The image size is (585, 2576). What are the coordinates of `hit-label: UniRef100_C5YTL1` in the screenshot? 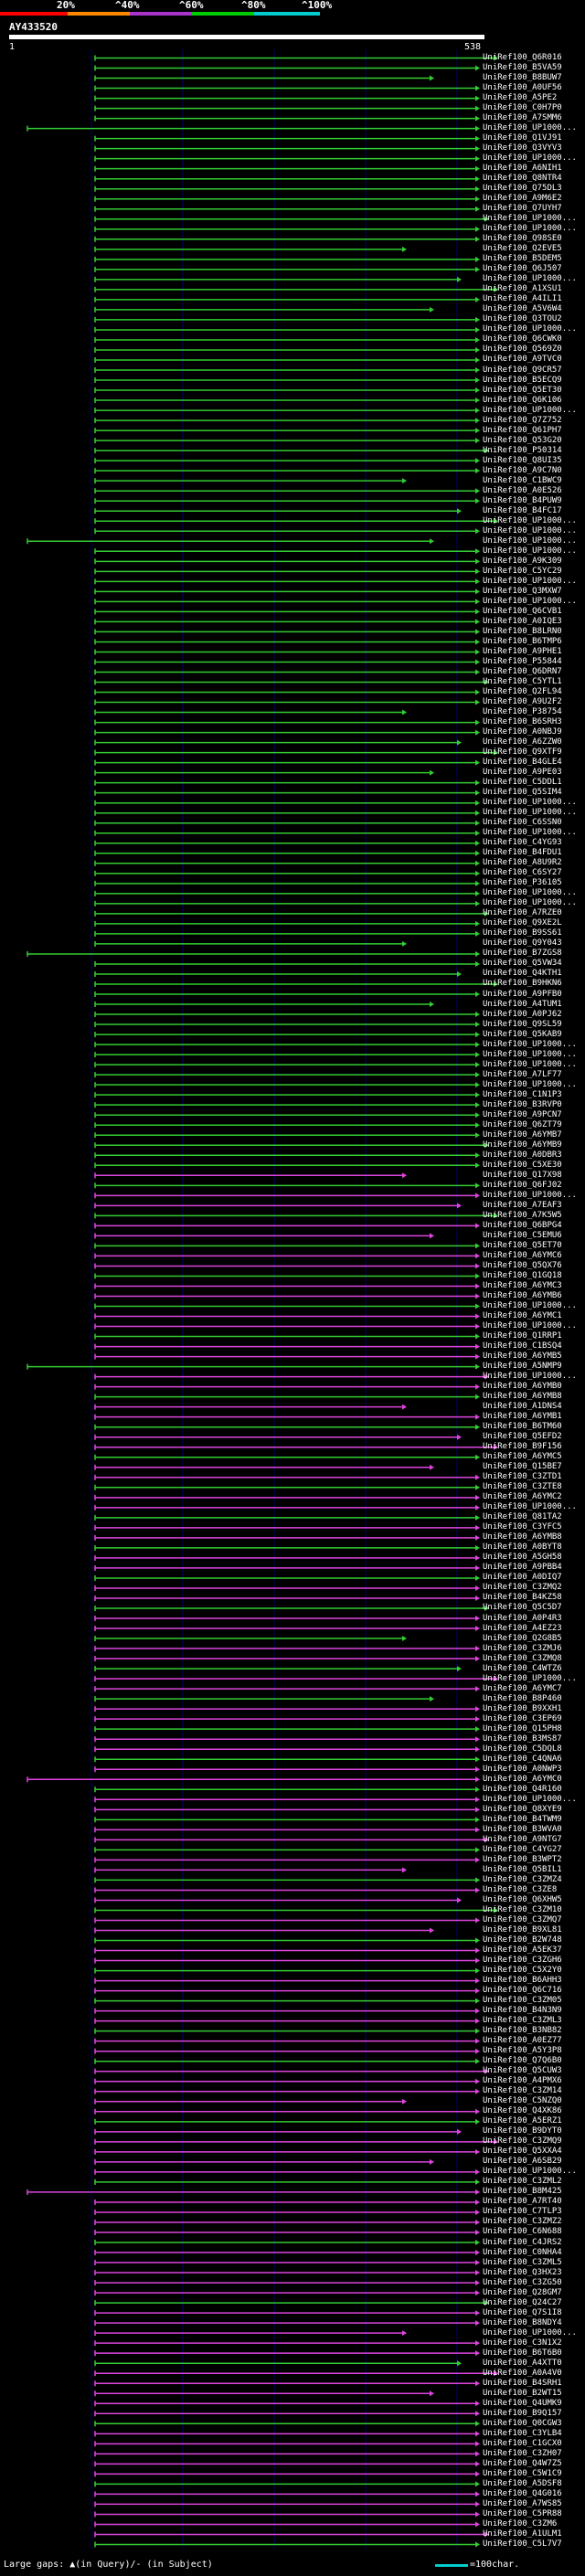 It's located at (522, 681).